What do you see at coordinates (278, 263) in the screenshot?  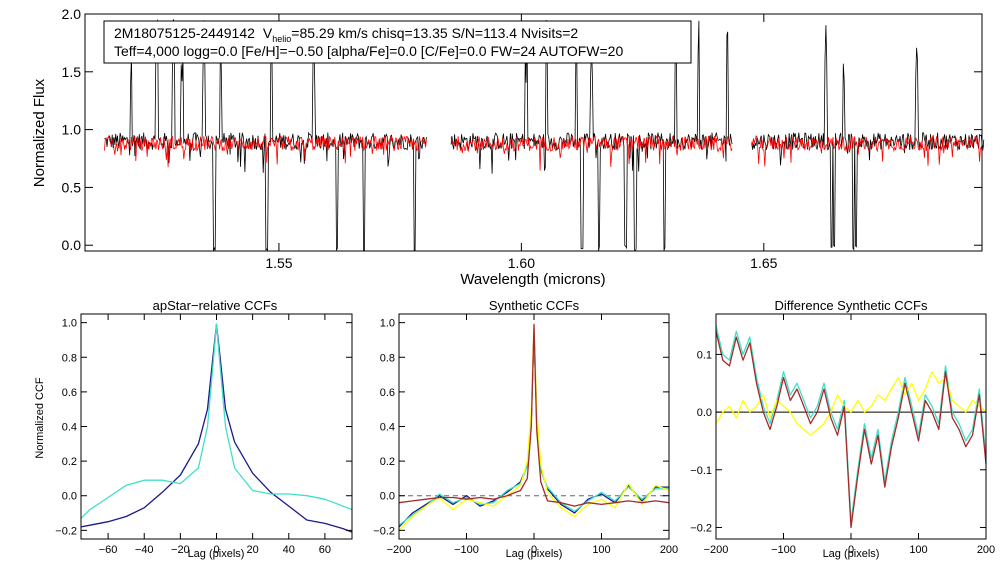 I see `spectrum-x-tick-label: 1.55` at bounding box center [278, 263].